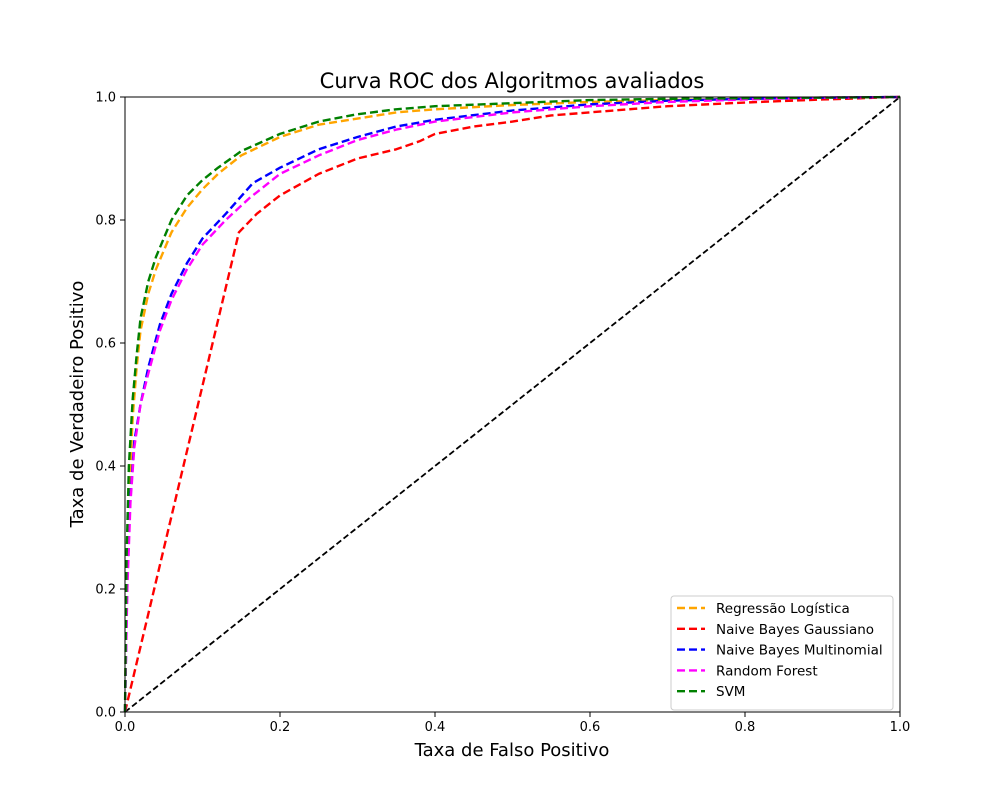  What do you see at coordinates (105, 221) in the screenshot?
I see `y-tick-label: 0.8` at bounding box center [105, 221].